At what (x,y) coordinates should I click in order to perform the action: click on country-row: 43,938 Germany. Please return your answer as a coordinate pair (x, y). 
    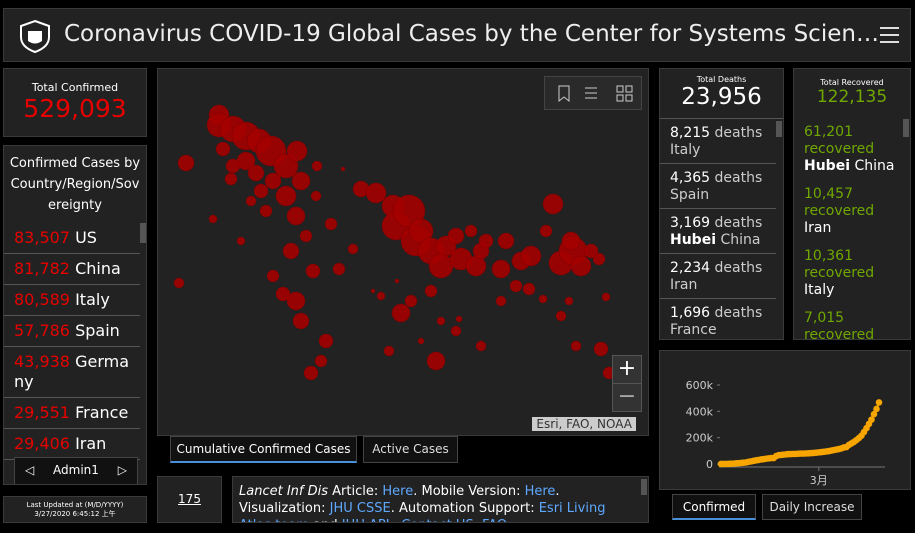
    Looking at the image, I should click on (72, 372).